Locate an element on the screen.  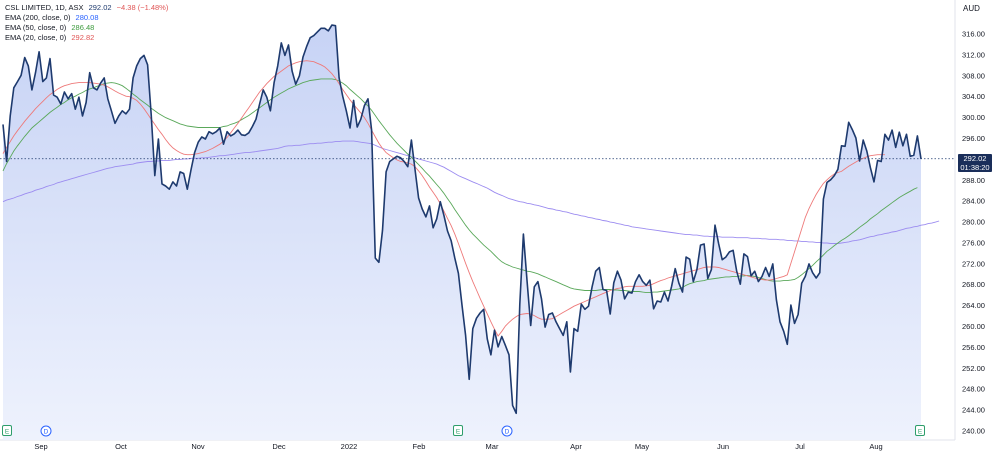
time-tick-label: Dec is located at coordinates (279, 446).